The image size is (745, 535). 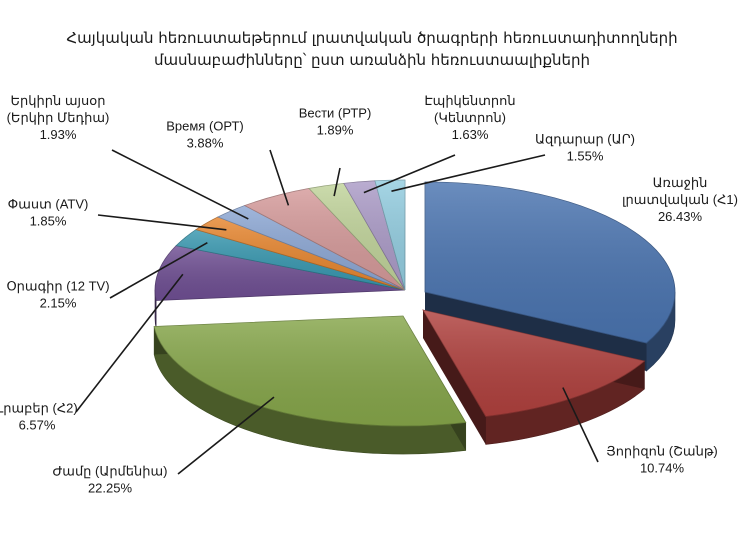 What do you see at coordinates (109, 471) in the screenshot?
I see `slice-name-label: Ժամը (Արմենիա)` at bounding box center [109, 471].